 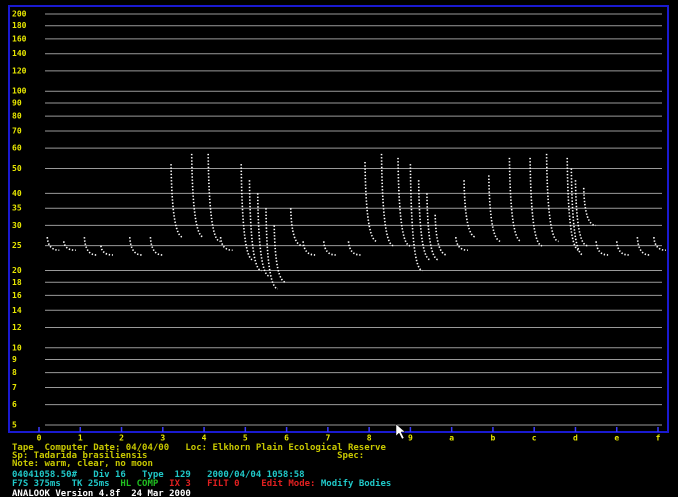 I want to click on x-tick-label: 0, so click(x=39, y=438).